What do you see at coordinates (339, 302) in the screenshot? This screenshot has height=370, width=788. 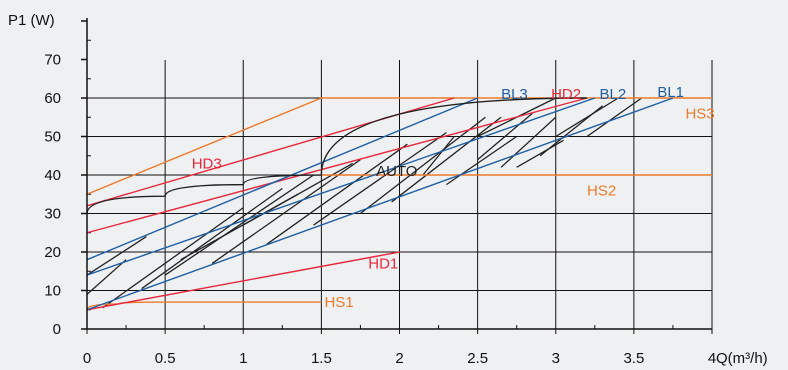 I see `curve-label-hs1: HS1` at bounding box center [339, 302].